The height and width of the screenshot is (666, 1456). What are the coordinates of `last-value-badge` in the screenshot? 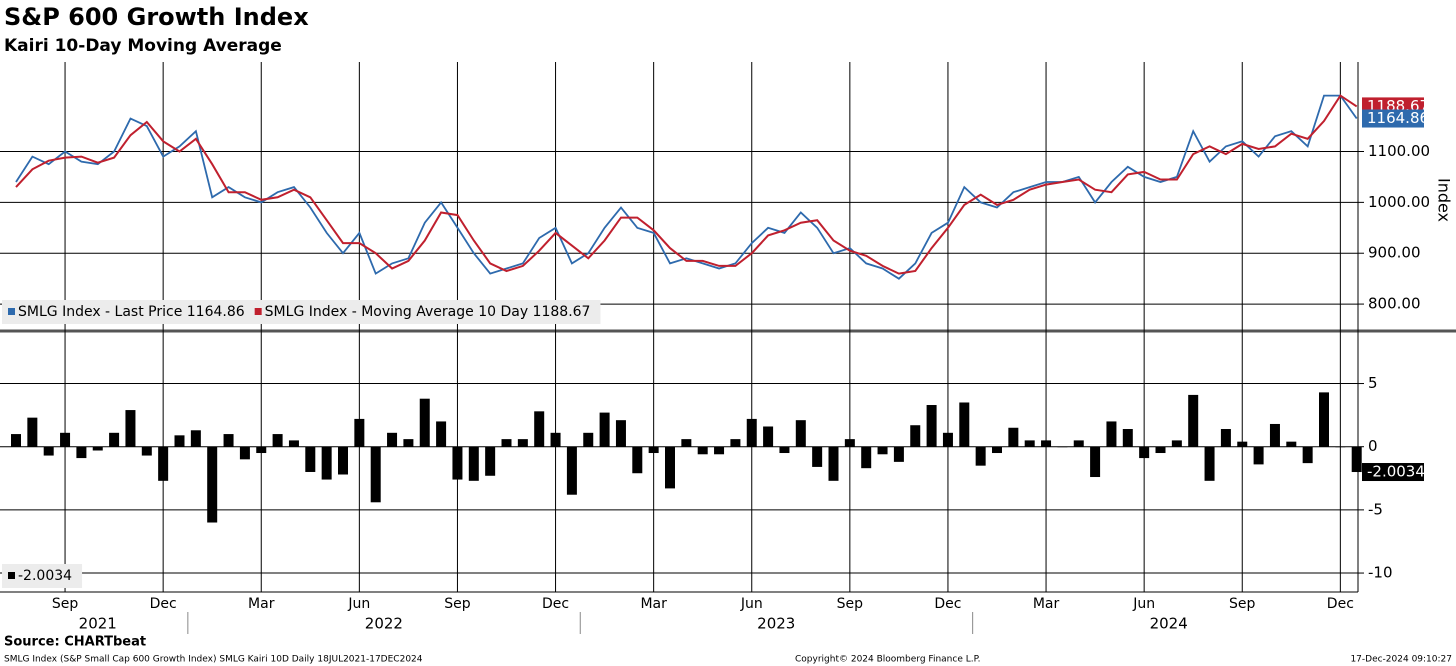 It's located at (1393, 472).